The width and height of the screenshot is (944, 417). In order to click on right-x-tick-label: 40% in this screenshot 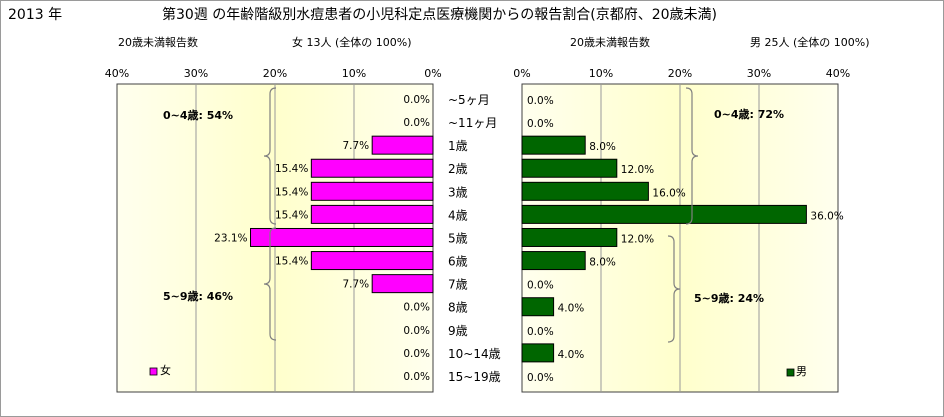, I will do `click(838, 73)`.